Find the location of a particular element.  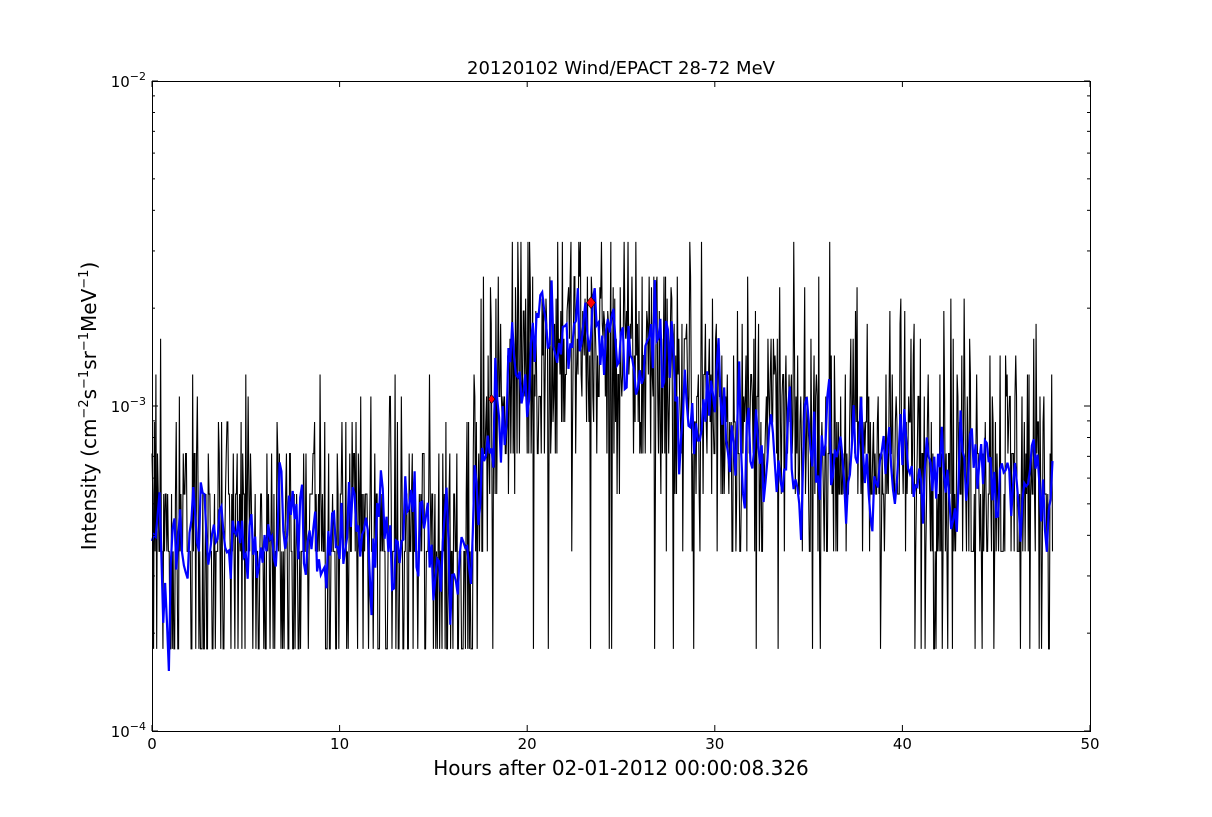

x-axis-label: Hours after 02-01-2012 00:00:08.326 is located at coordinates (621, 768).